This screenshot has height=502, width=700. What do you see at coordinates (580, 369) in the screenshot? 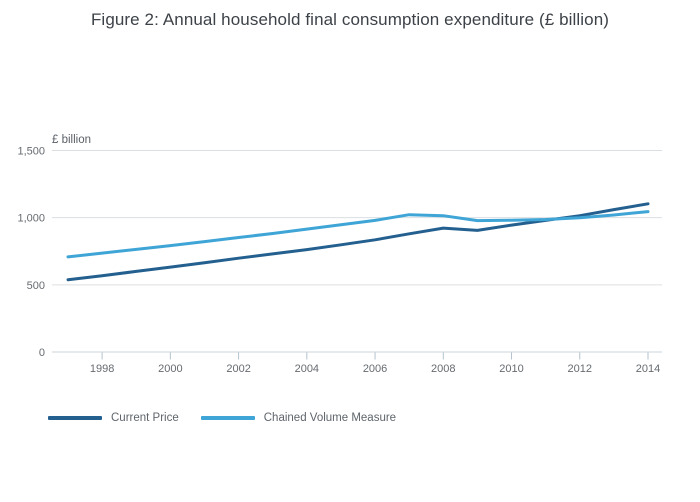
I see `x-tick-label: 2012` at bounding box center [580, 369].